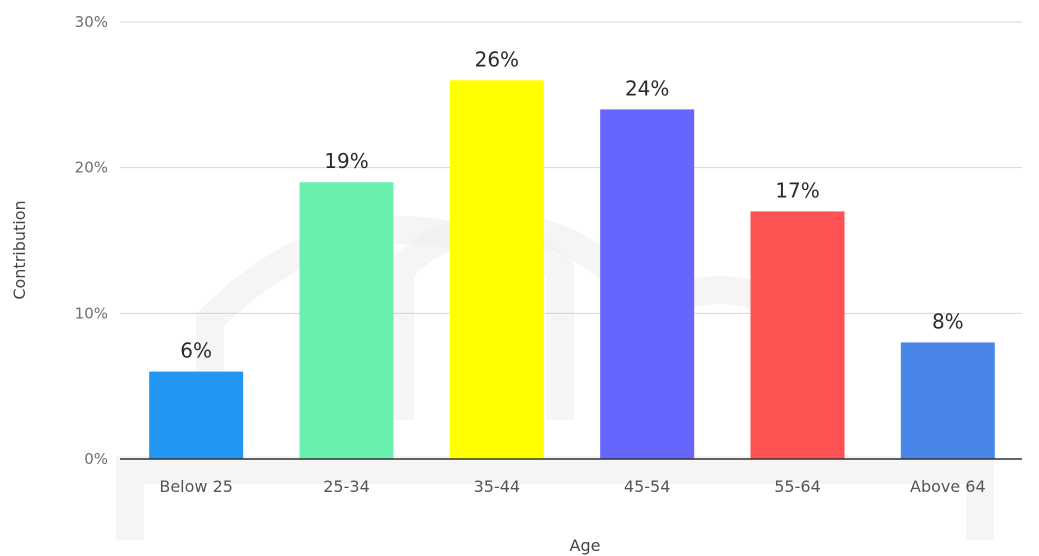  Describe the element at coordinates (196, 486) in the screenshot. I see `x-category-label: Below 25` at that location.